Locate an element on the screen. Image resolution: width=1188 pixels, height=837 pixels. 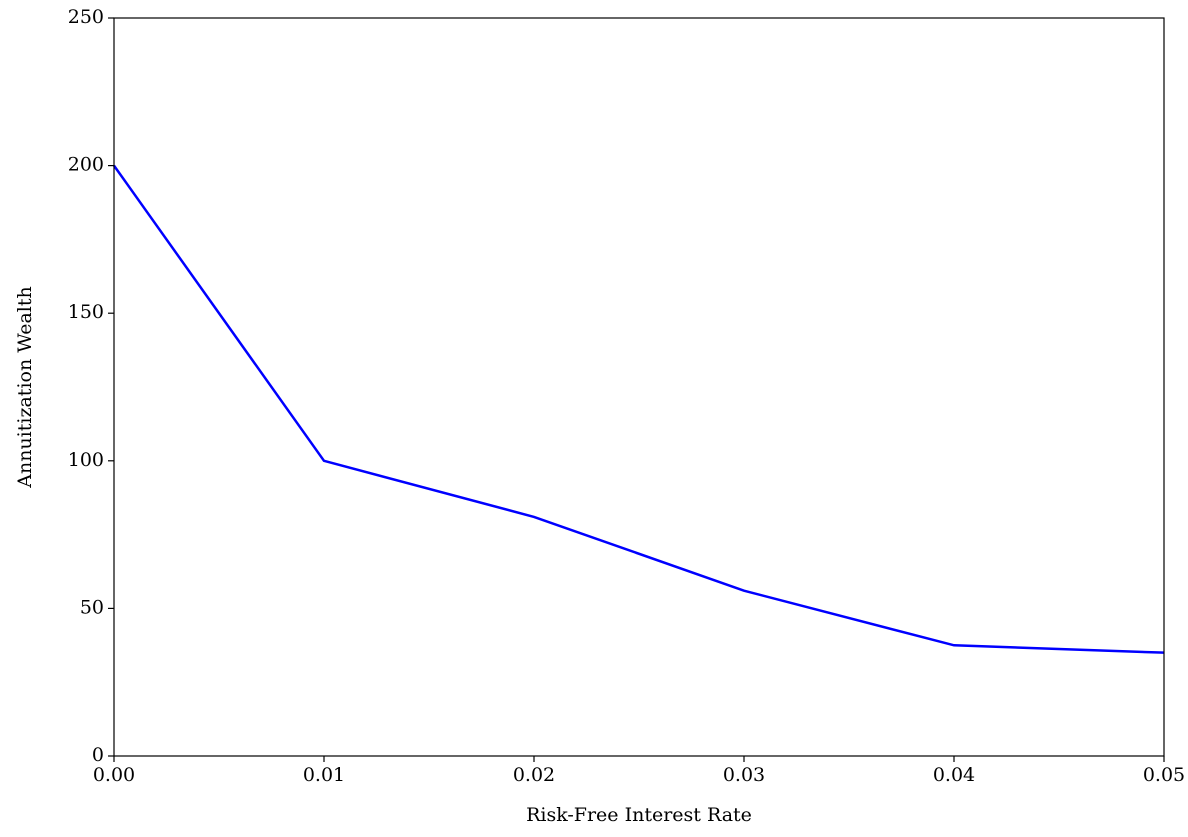
x-tick-label: 0.04 is located at coordinates (954, 775).